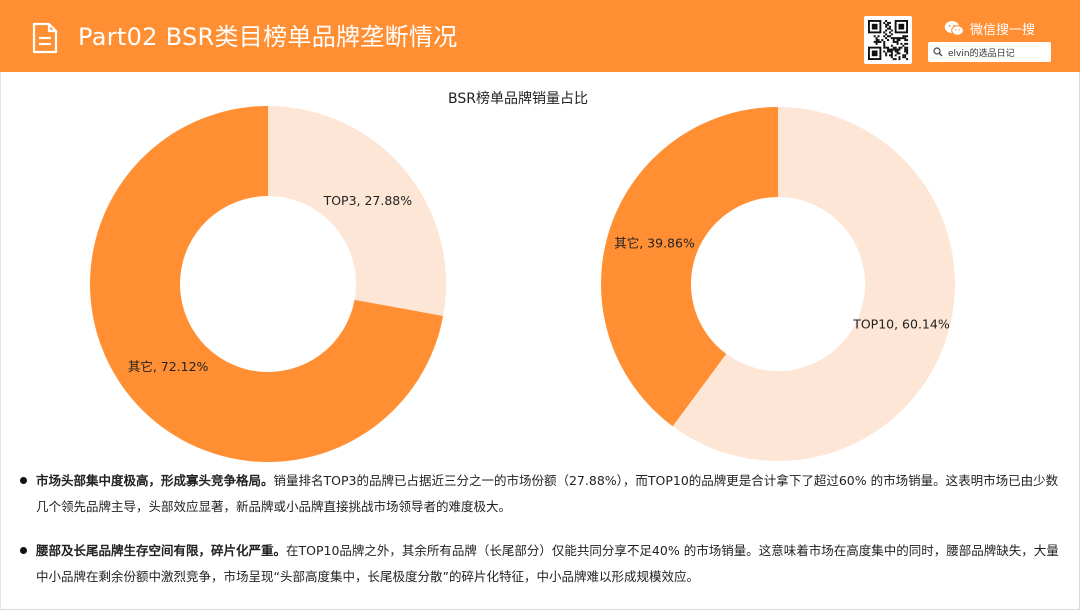  Describe the element at coordinates (981, 53) in the screenshot. I see `search-text: elvin的选品日记` at that location.